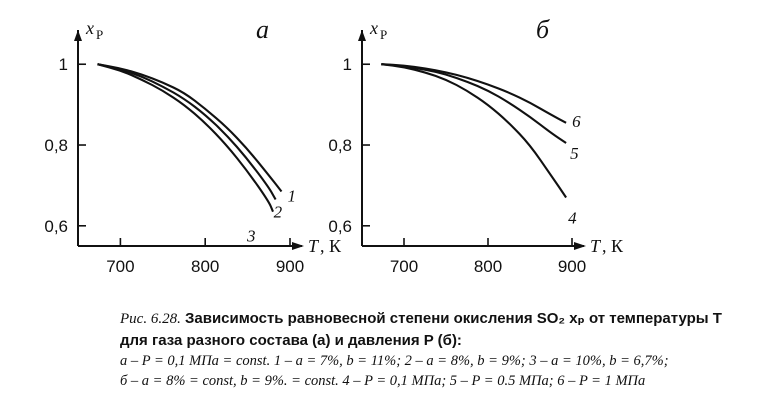  I want to click on p1-y-tick-label: 0,8, so click(56, 145).